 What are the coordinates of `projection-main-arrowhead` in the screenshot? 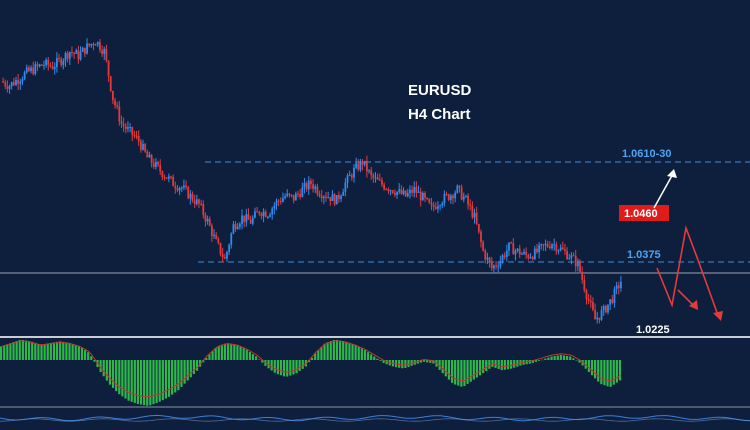 It's located at (718, 316).